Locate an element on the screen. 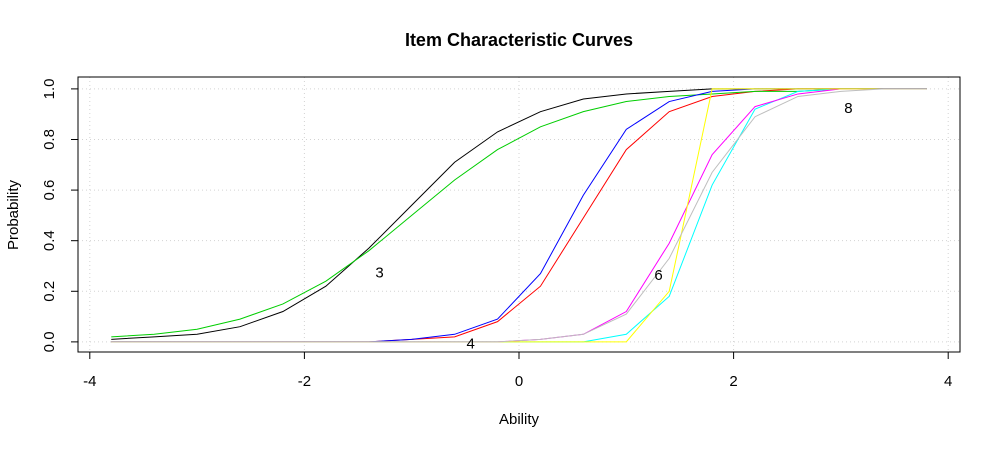 This screenshot has width=1000, height=450. y-tick-label: 0.0 is located at coordinates (49, 341).